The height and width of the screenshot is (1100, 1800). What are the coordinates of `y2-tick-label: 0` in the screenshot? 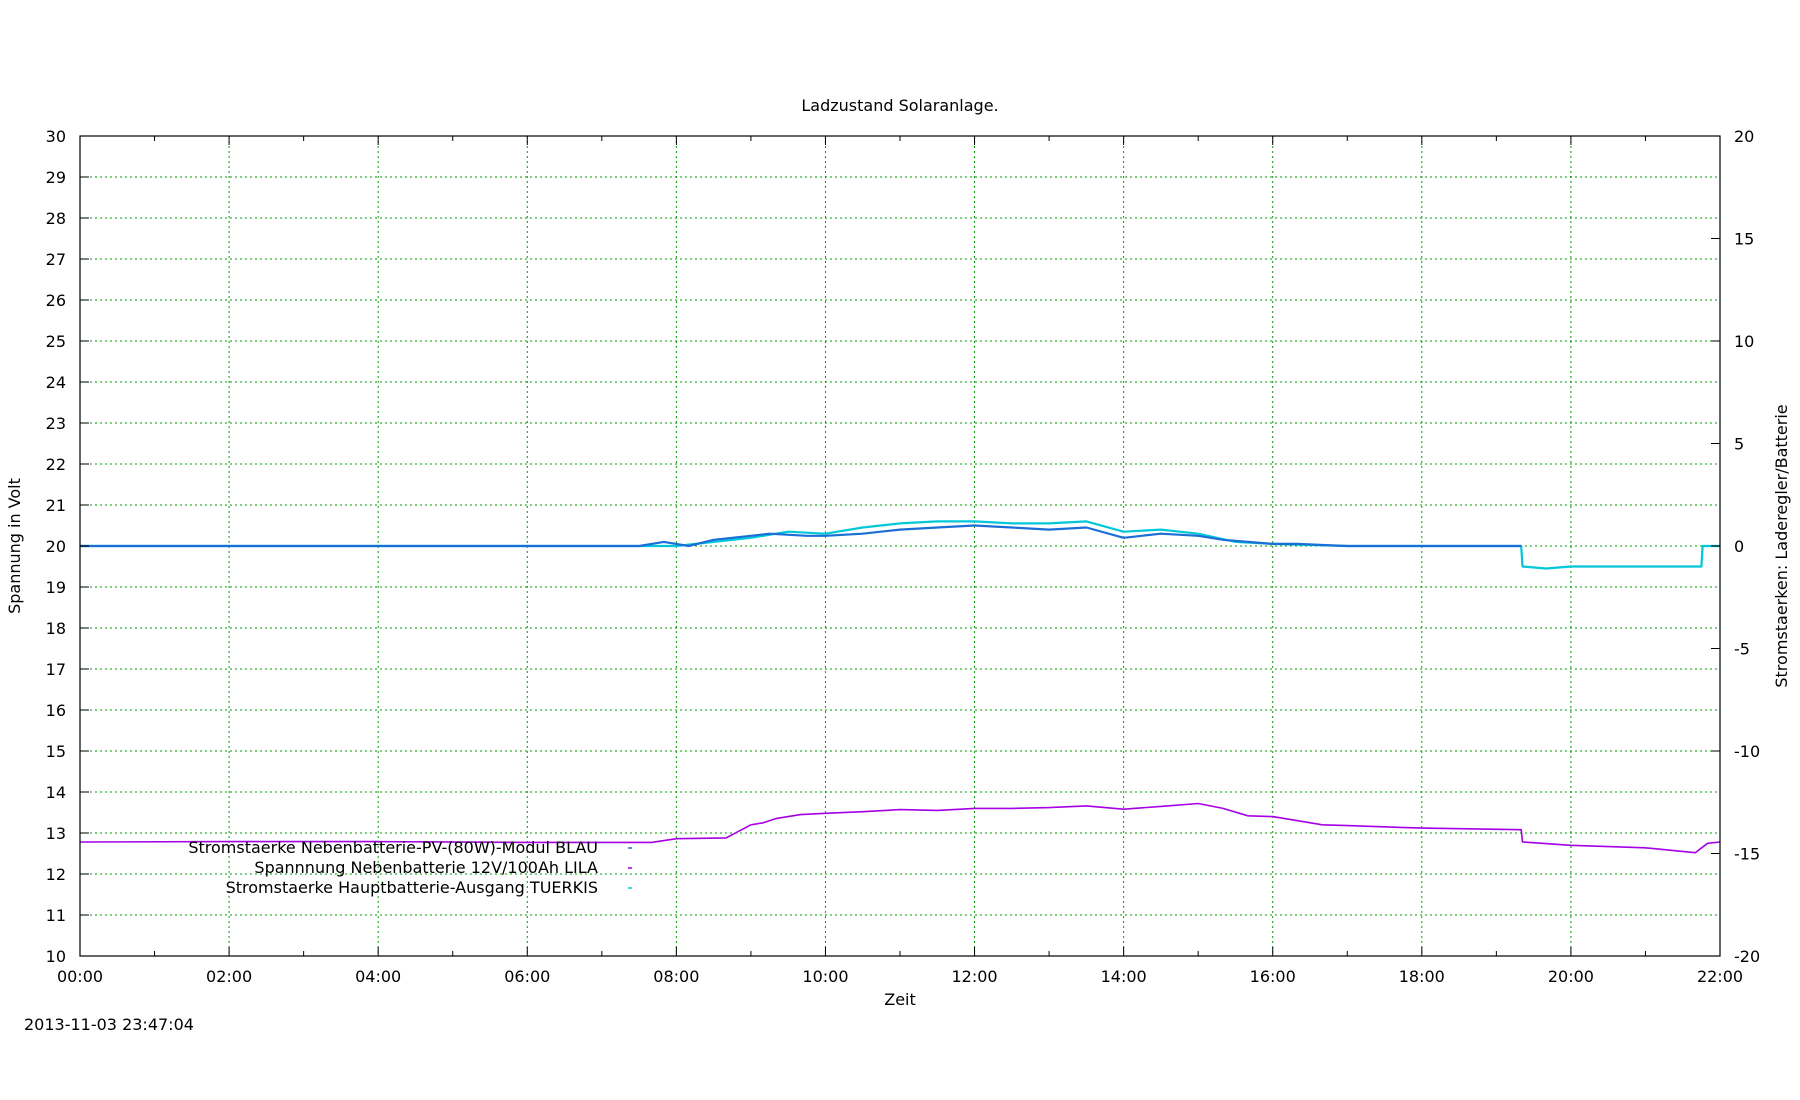 It's located at (1739, 546).